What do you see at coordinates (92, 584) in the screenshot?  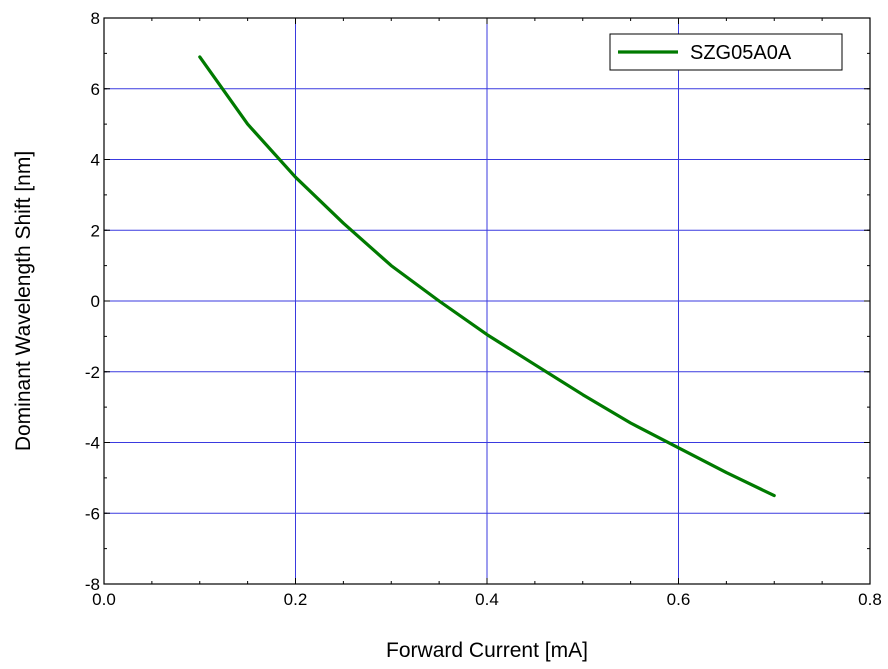 I see `y-tick-label: -8` at bounding box center [92, 584].